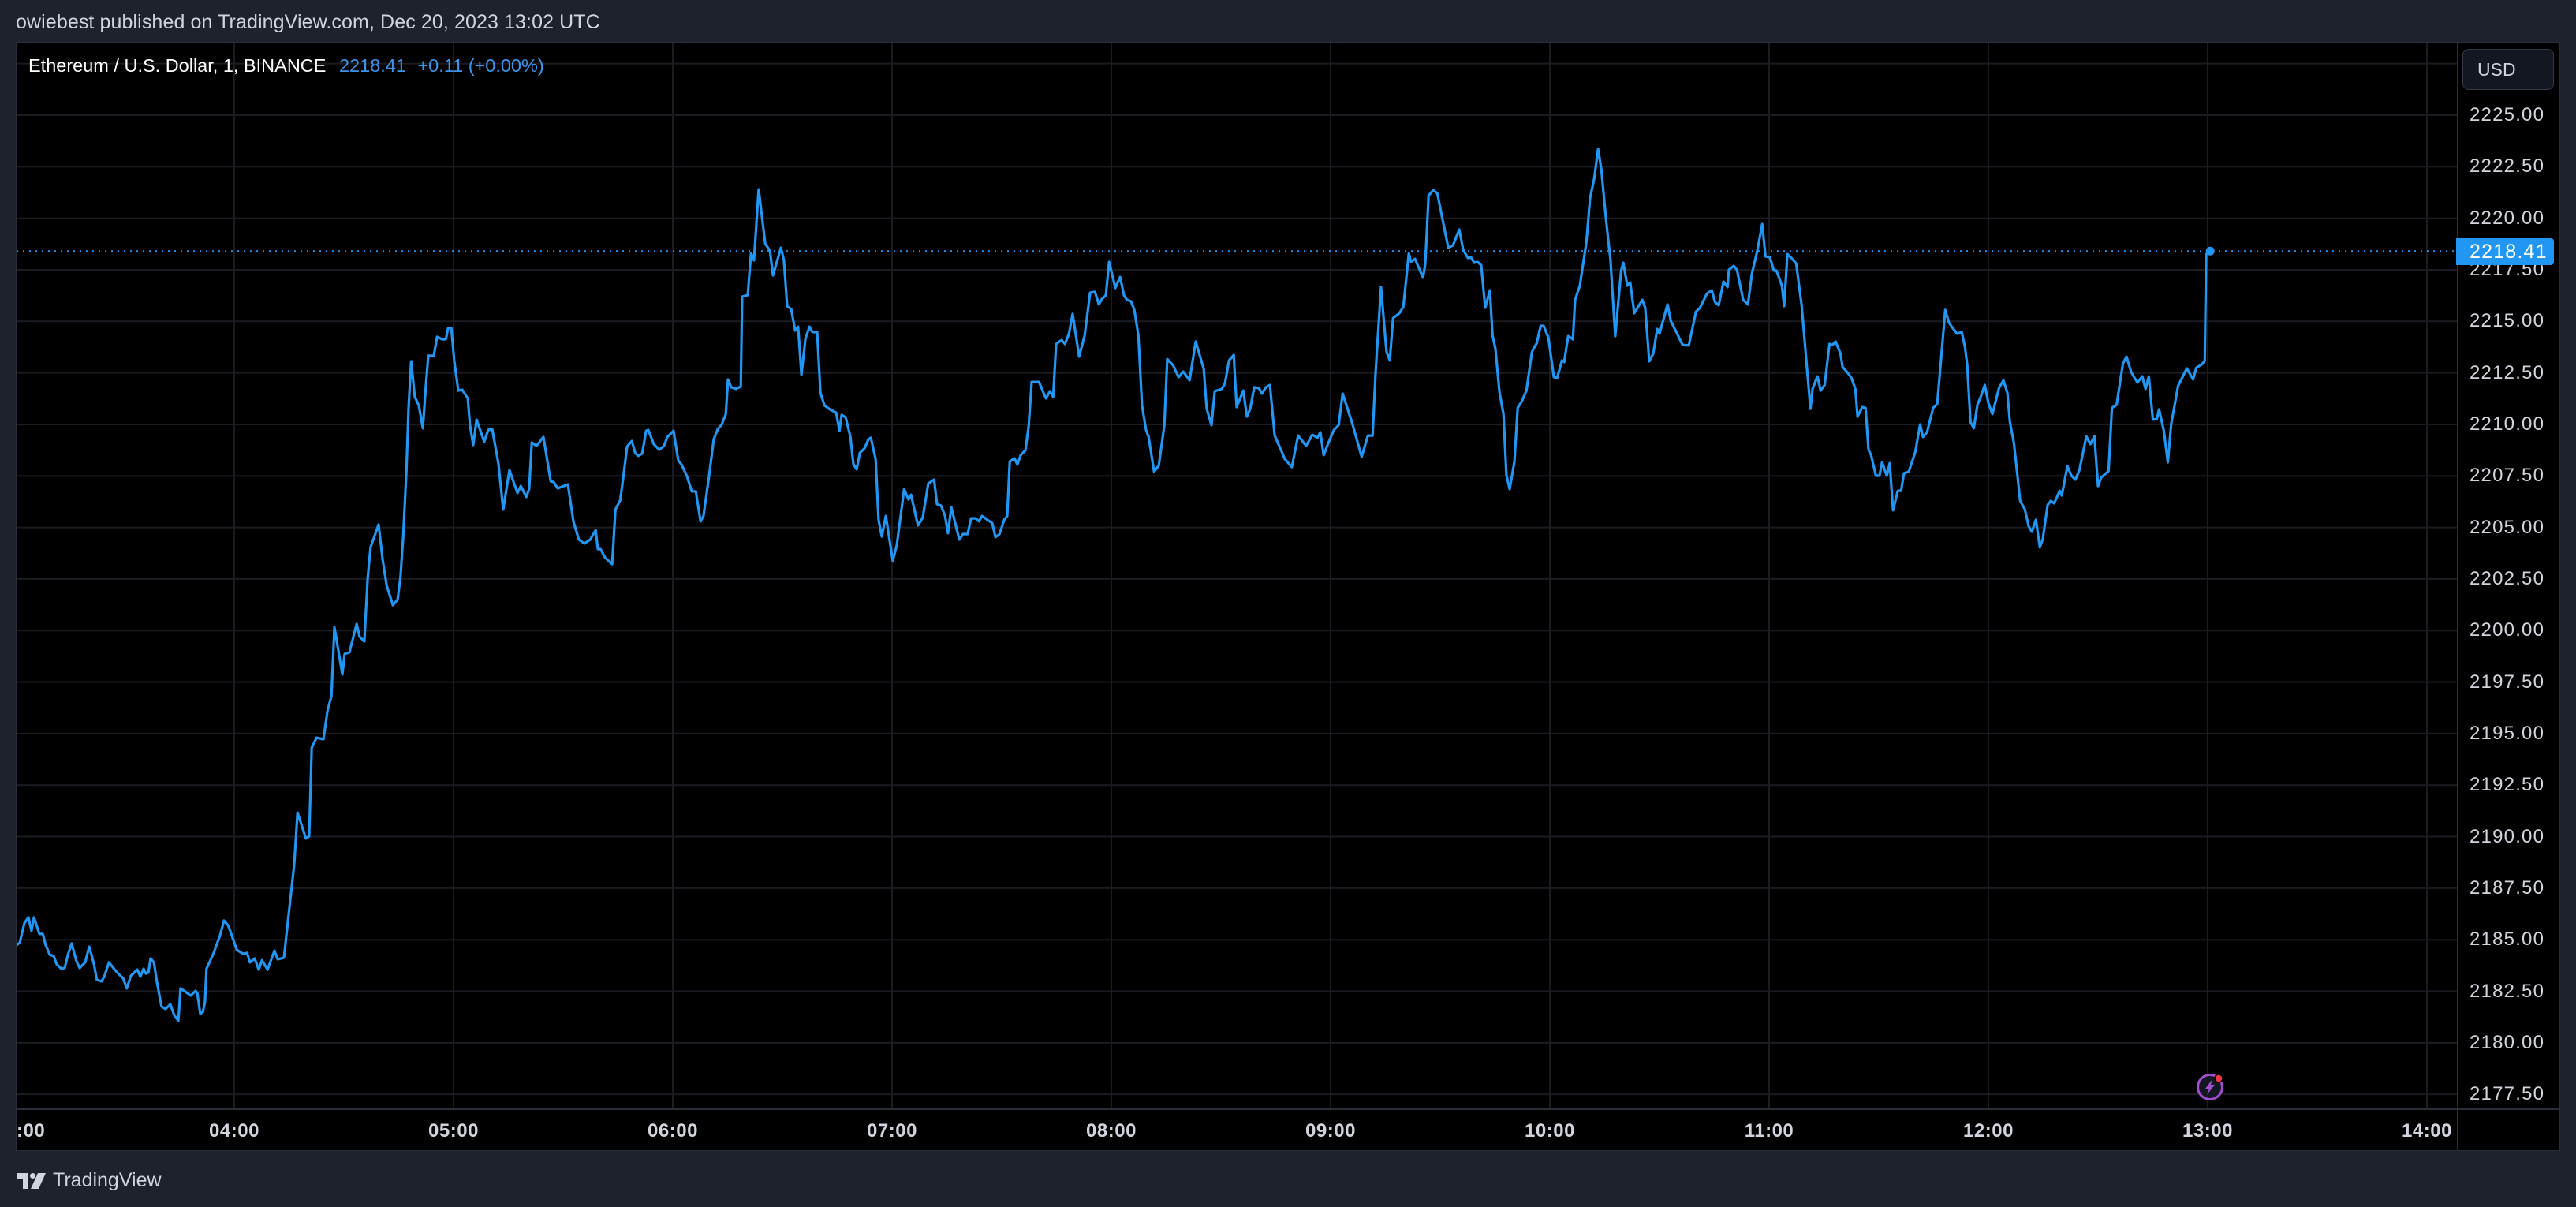 This screenshot has width=2576, height=1207. I want to click on price-axis-label: 2187.50, so click(2507, 887).